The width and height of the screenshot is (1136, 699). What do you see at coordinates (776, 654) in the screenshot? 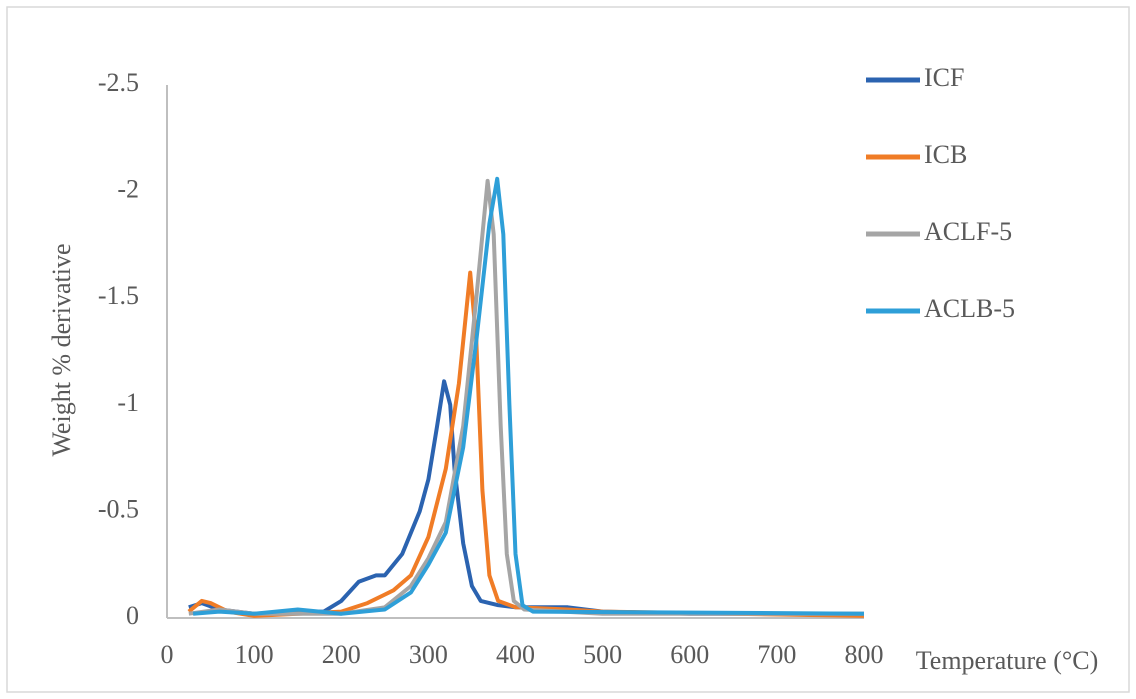
I see `x-tick-label: 700` at bounding box center [776, 654].